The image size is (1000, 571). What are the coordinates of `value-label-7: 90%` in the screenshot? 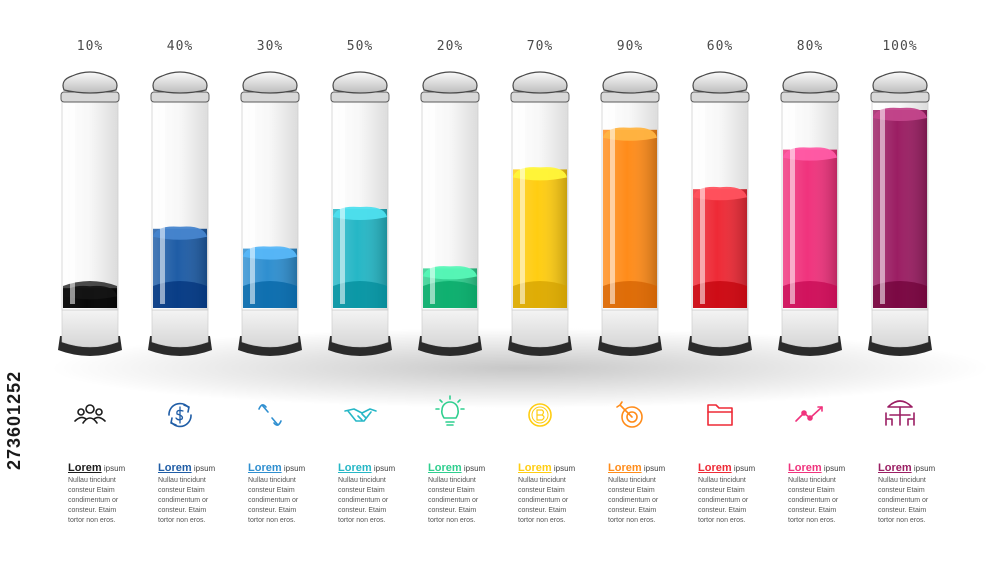 It's located at (630, 46).